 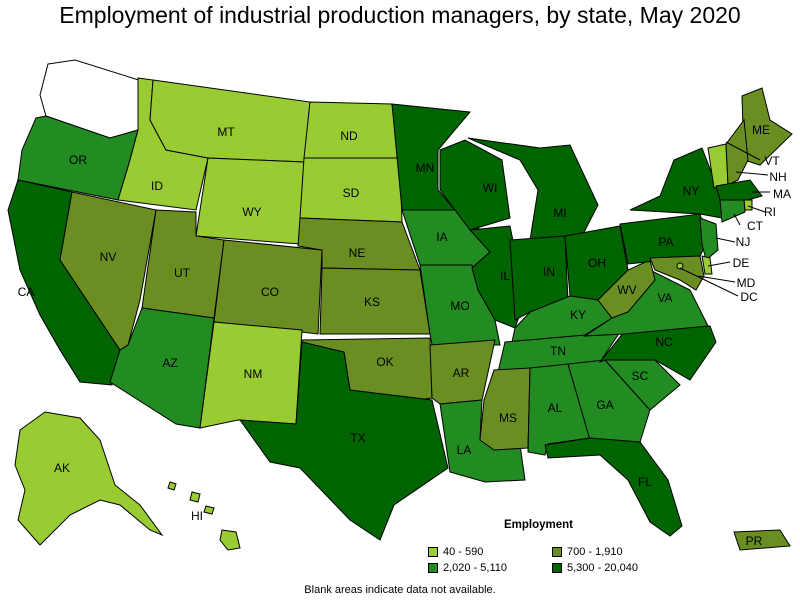 What do you see at coordinates (746, 283) in the screenshot?
I see `state-label-md: MD` at bounding box center [746, 283].